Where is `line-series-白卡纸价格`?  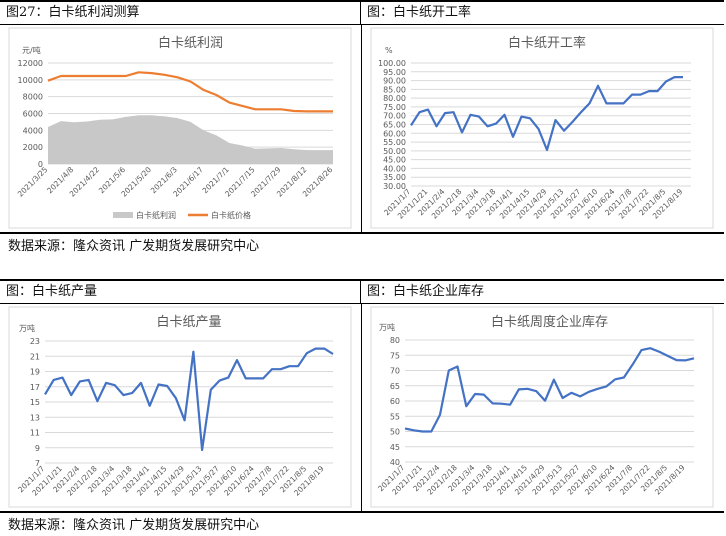
line-series-白卡纸价格 is located at coordinates (190, 92).